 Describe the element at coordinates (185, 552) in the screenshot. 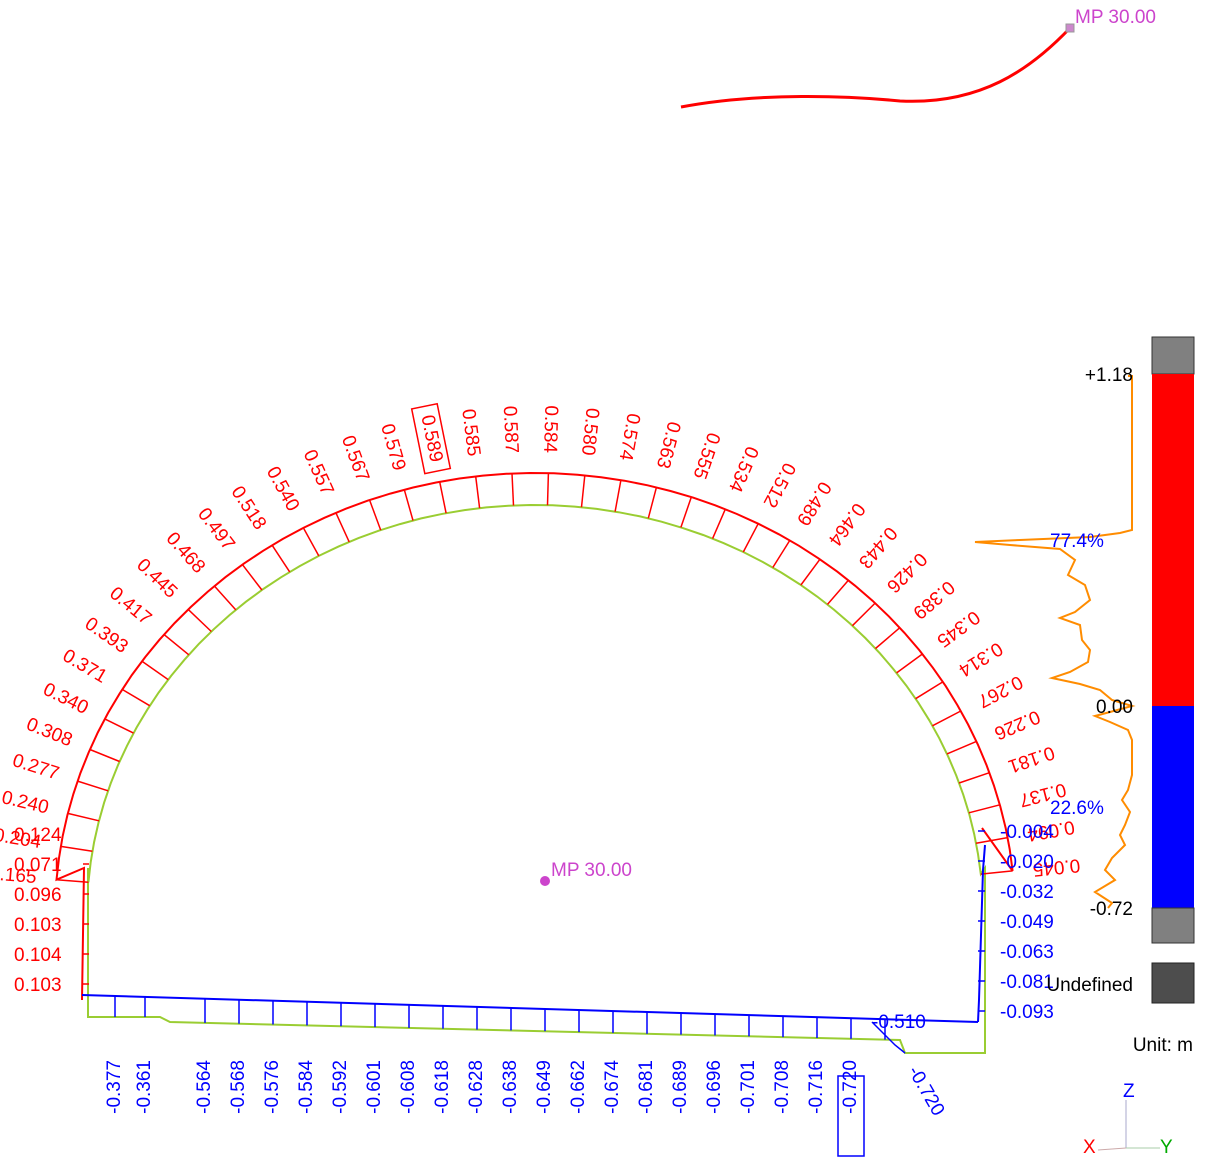

I see `arch-value-label: 0.468` at that location.